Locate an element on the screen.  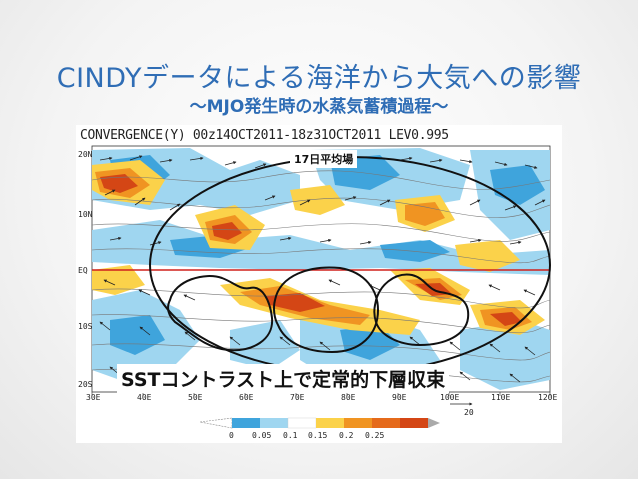
colorbar-tick: 0.25 is located at coordinates (375, 435).